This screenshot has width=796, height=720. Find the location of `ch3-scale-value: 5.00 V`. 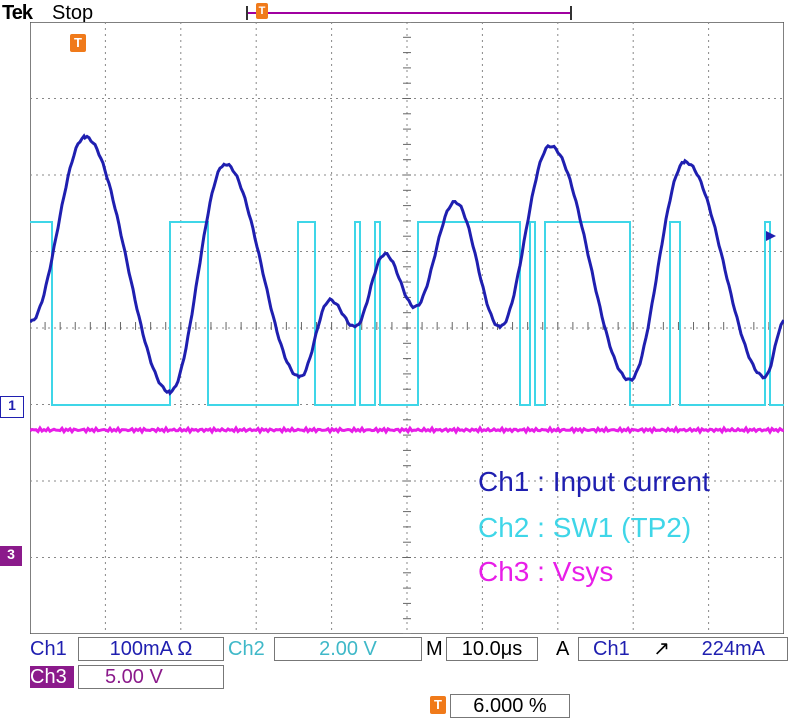

ch3-scale-value: 5.00 V is located at coordinates (134, 677).